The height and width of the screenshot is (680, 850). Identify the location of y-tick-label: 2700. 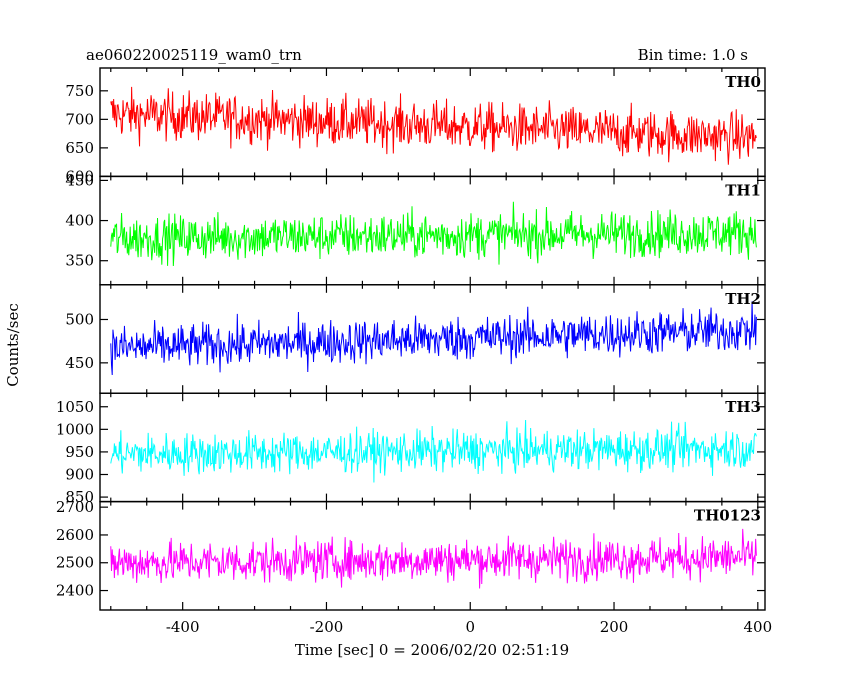
(75, 507).